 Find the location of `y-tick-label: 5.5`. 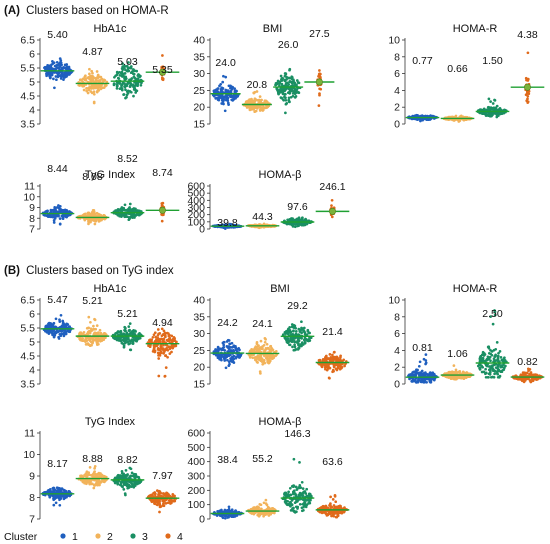

y-tick-label: 5.5 is located at coordinates (27, 329).